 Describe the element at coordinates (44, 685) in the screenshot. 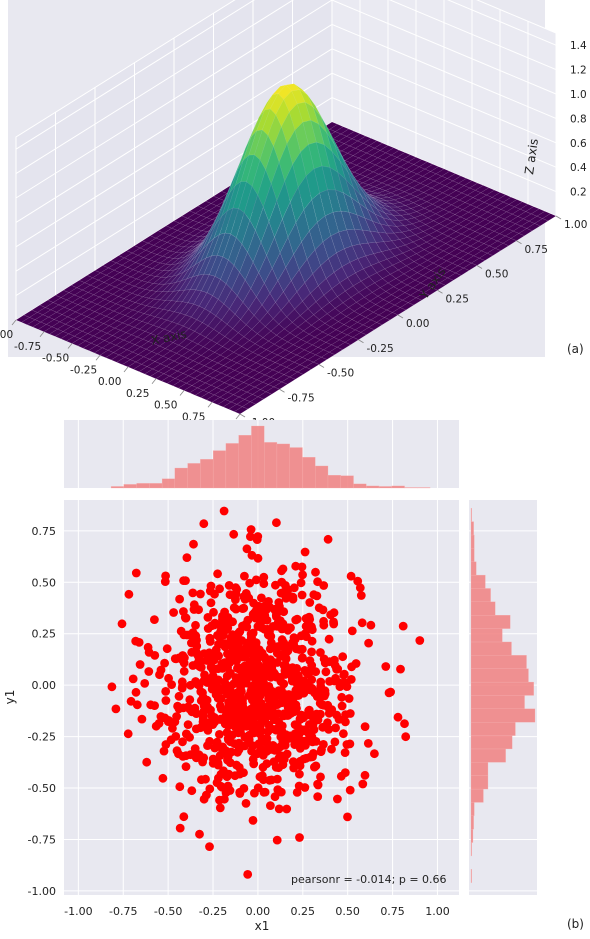

I see `y-tick-label: 0.00` at that location.